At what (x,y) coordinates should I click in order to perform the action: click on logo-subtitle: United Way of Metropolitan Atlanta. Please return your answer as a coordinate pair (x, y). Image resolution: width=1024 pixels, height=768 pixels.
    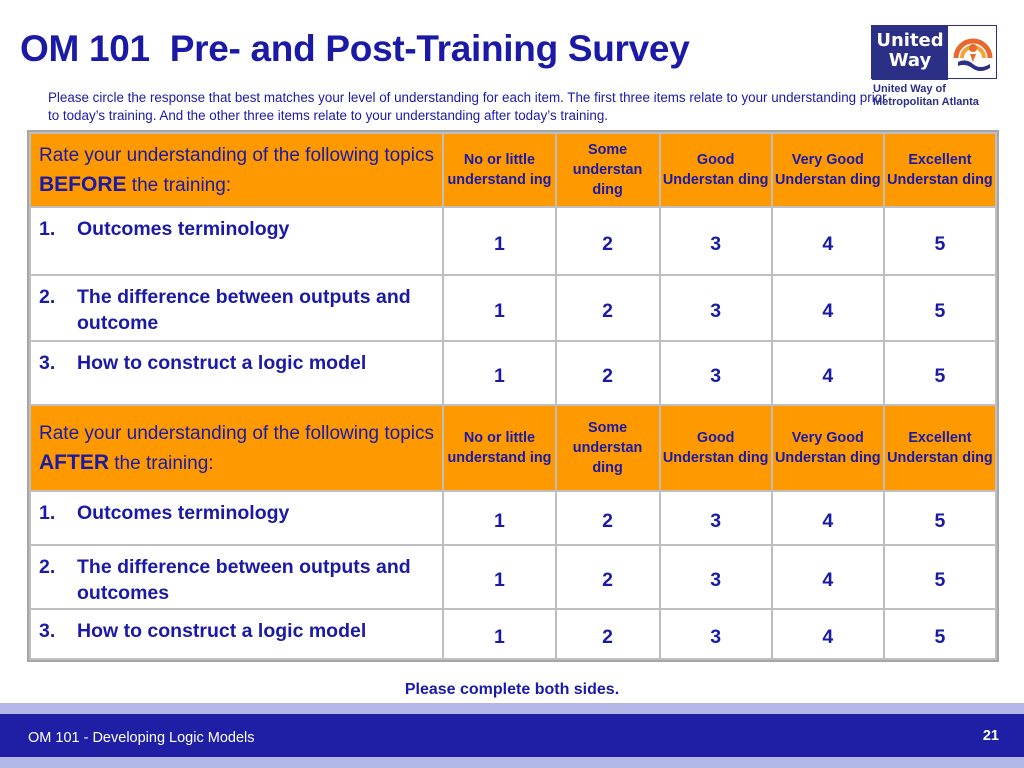
    Looking at the image, I should click on (938, 96).